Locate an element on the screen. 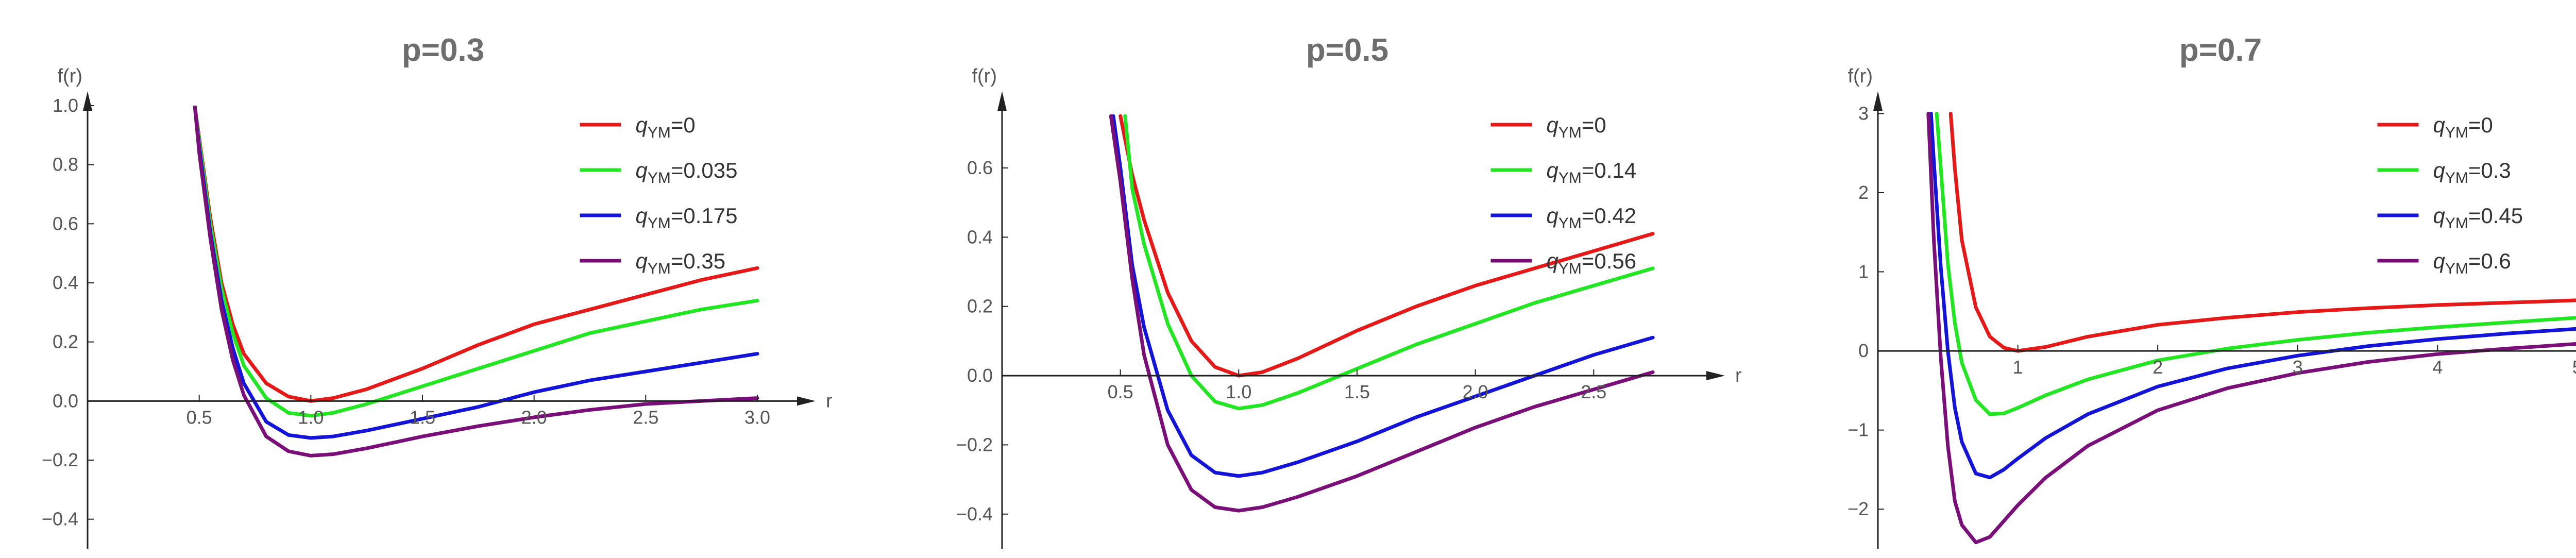 This screenshot has height=558, width=2576. legend-label-3: qYM=0.56 is located at coordinates (1592, 263).